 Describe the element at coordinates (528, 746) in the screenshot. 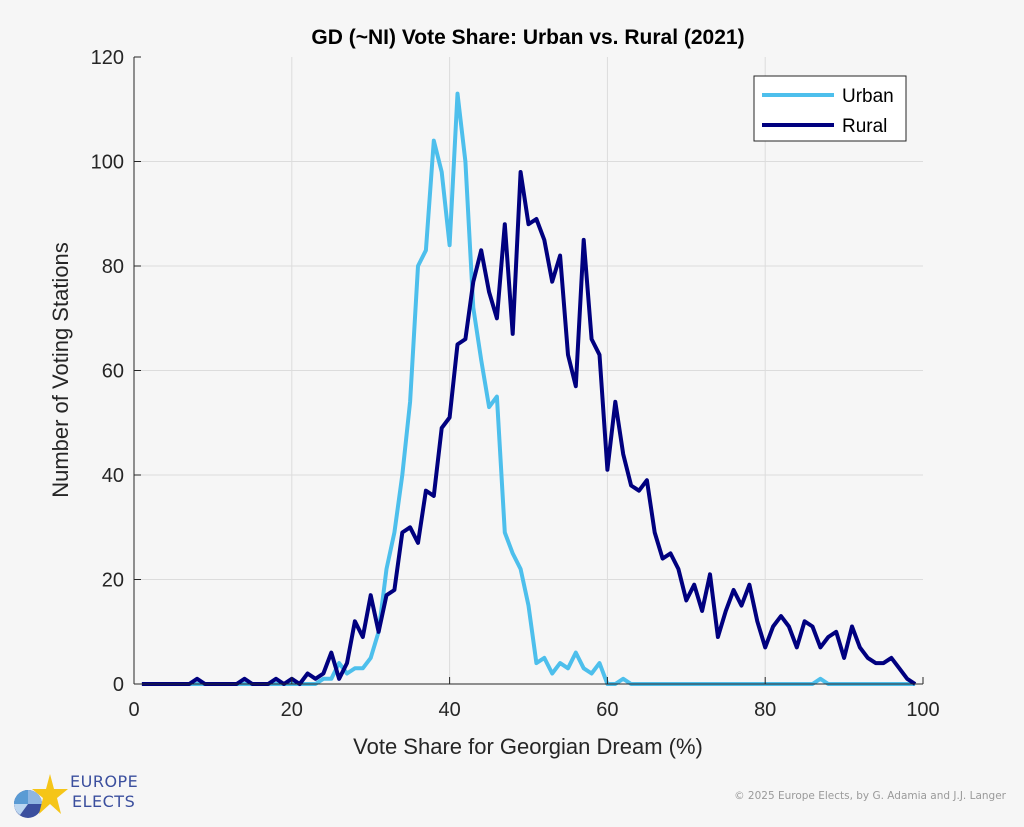

I see `x-axis-label: Vote Share for Georgian Dream (%)` at that location.